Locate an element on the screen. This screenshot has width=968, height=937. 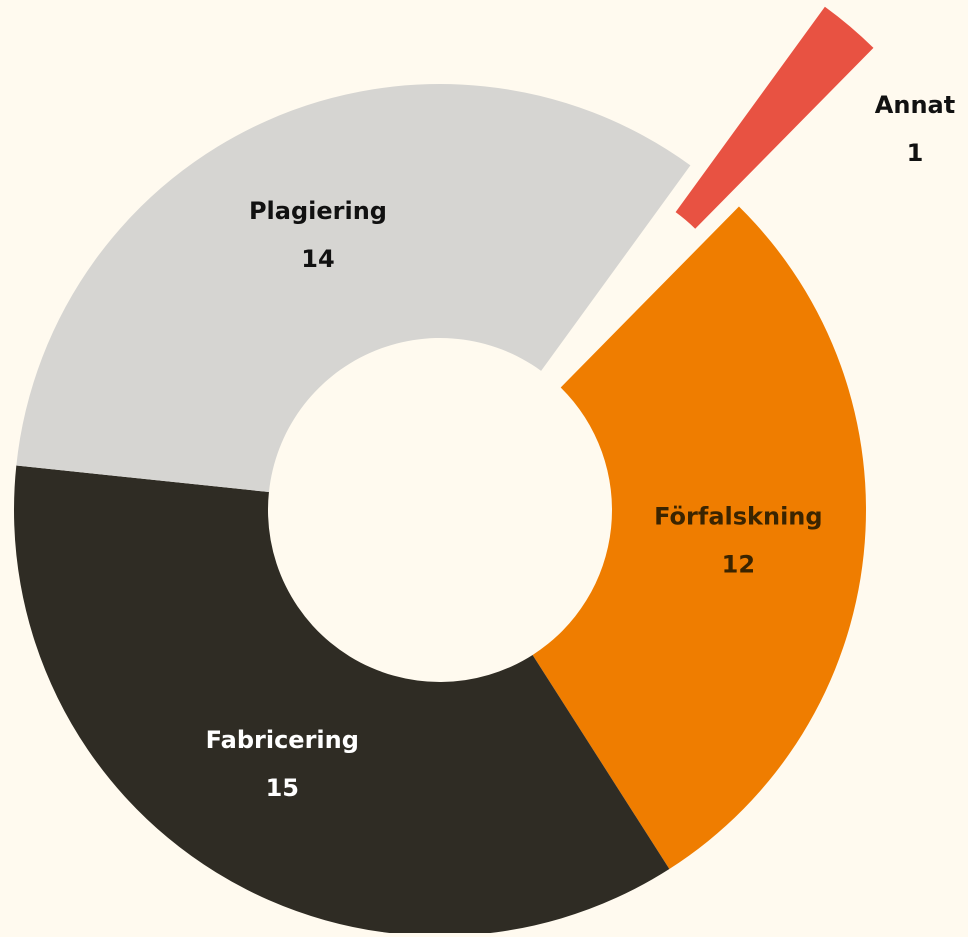
donut-slice is located at coordinates (774, 117).